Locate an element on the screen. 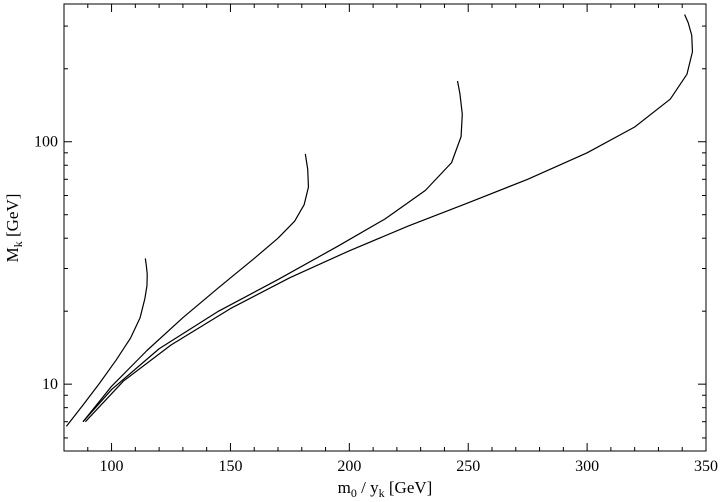 This screenshot has width=720, height=502. x-tick-label: 250 is located at coordinates (468, 466).